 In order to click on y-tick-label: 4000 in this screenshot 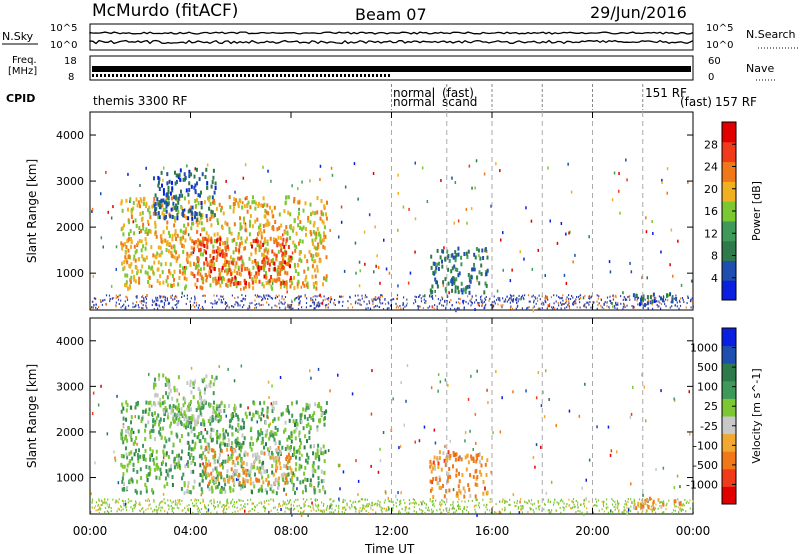, I will do `click(70, 341)`.